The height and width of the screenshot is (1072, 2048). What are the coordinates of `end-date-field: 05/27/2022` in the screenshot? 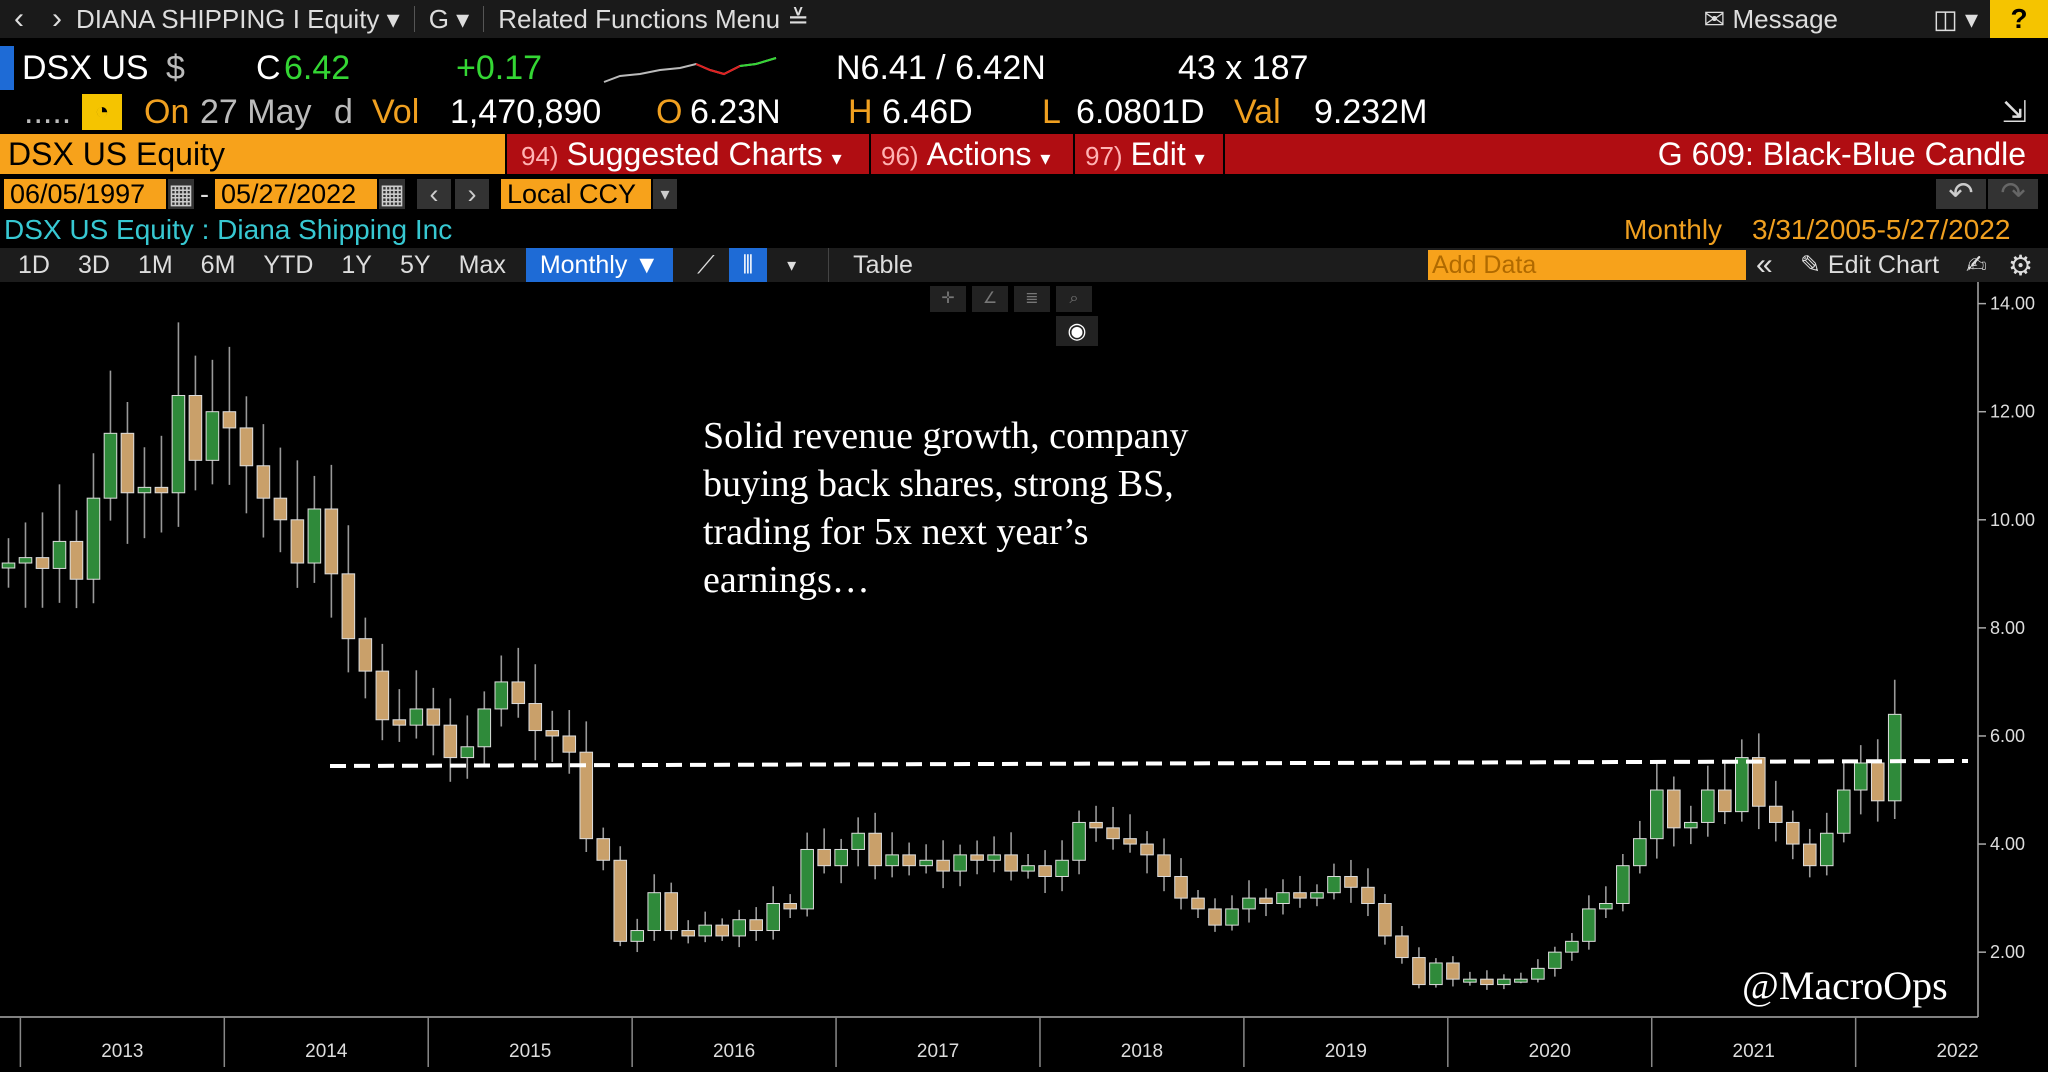 It's located at (296, 194).